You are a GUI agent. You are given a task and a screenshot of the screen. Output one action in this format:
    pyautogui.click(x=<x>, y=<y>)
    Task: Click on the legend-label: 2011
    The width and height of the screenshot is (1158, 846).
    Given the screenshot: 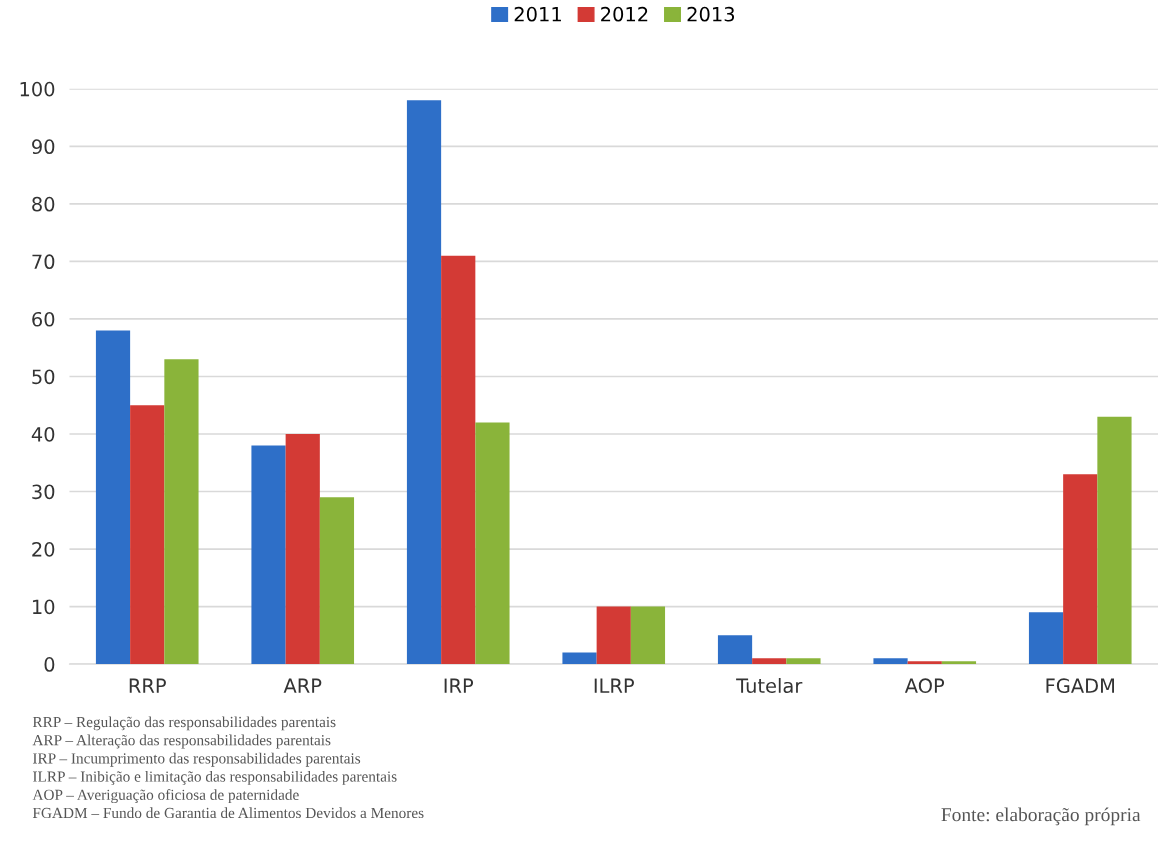 What is the action you would take?
    pyautogui.click(x=537, y=14)
    